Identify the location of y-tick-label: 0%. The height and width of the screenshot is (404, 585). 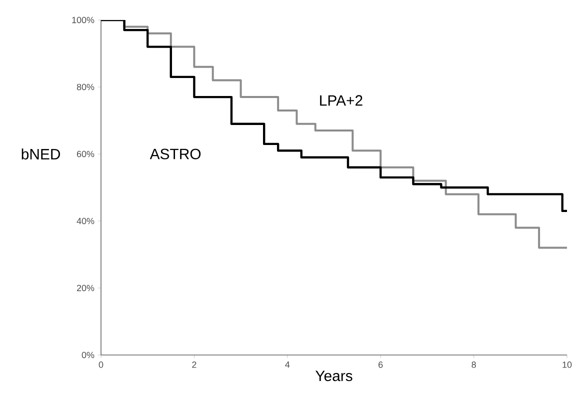
(88, 355).